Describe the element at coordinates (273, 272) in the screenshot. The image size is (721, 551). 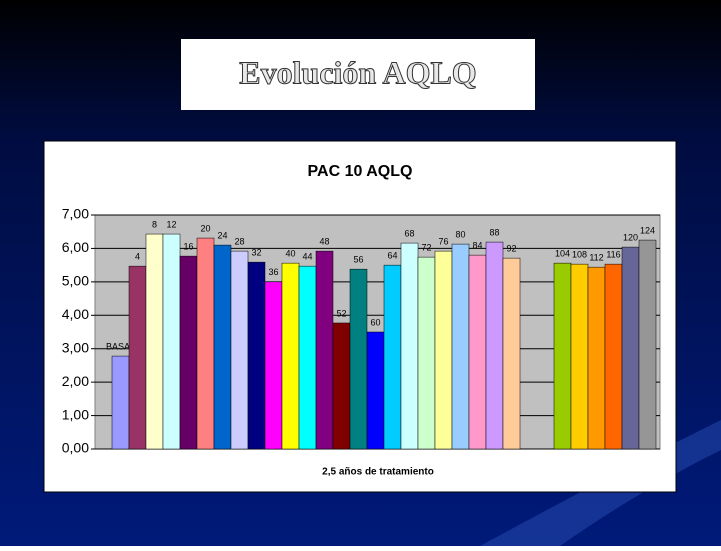
I see `bar-label: 36` at that location.